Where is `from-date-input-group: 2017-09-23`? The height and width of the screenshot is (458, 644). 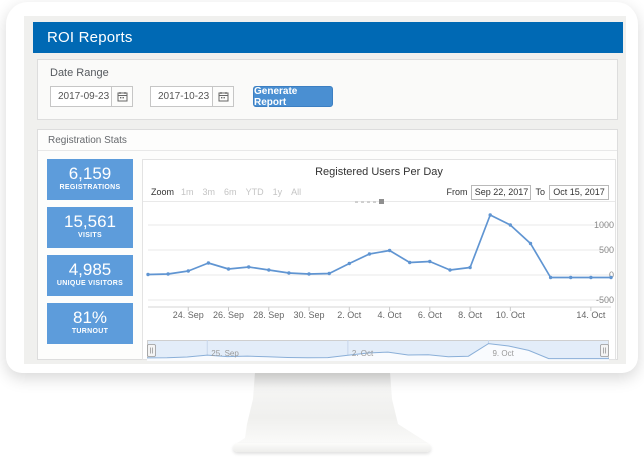 from-date-input-group: 2017-09-23 is located at coordinates (91, 96).